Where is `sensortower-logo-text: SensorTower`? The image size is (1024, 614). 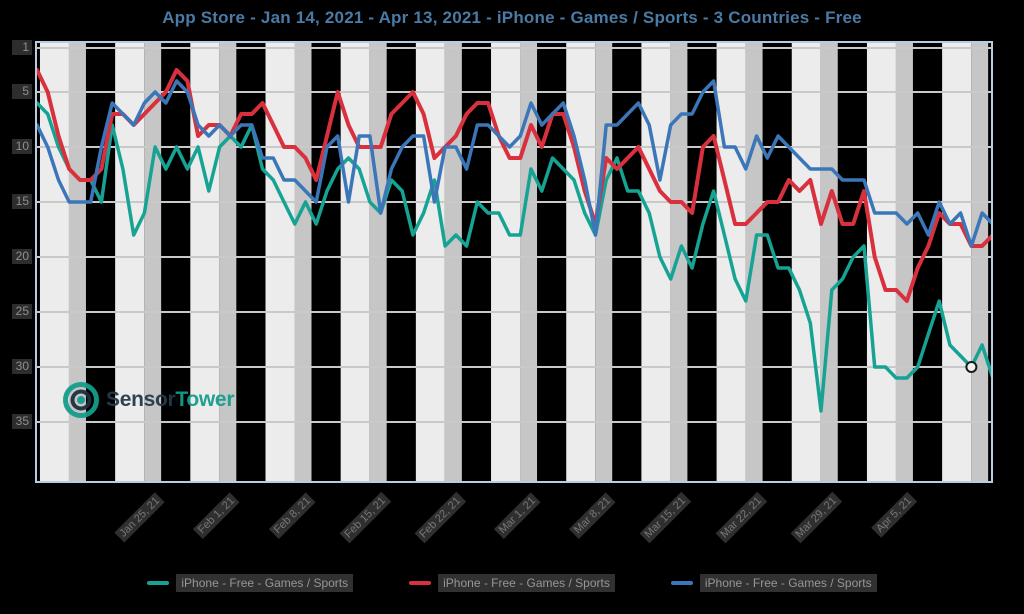
sensortower-logo-text: SensorTower is located at coordinates (170, 399).